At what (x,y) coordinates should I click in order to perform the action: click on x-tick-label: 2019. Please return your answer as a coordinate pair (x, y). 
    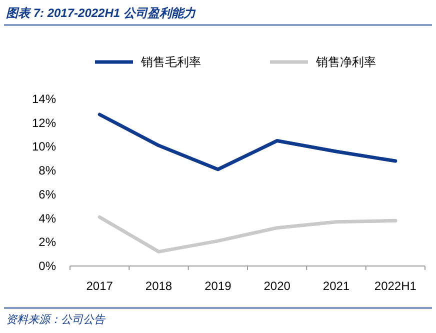
    Looking at the image, I should click on (218, 286).